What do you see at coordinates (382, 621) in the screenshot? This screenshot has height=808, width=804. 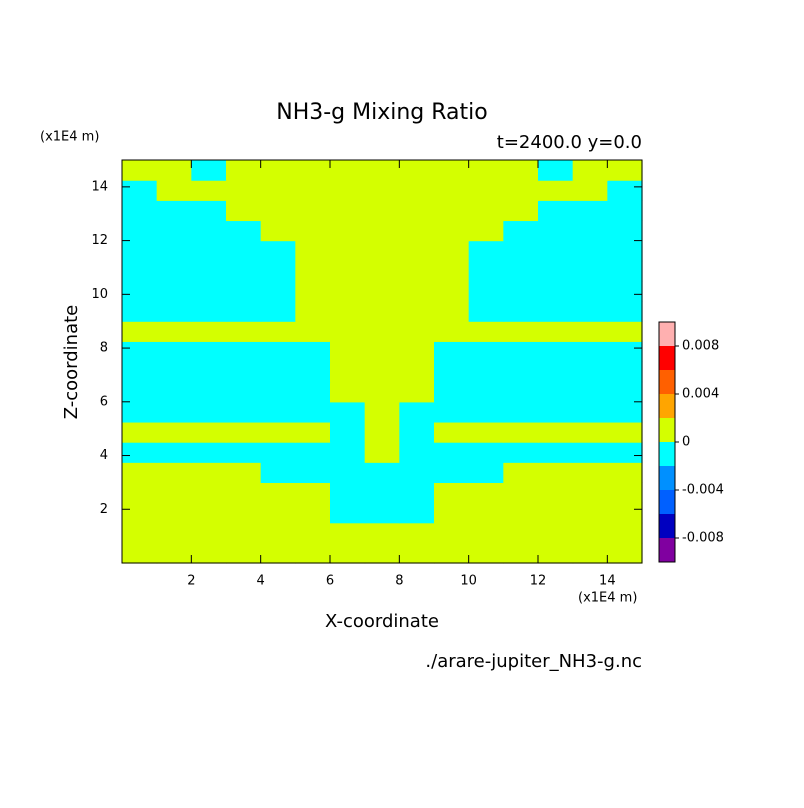 I see `x-axis-label: X-coordinate` at bounding box center [382, 621].